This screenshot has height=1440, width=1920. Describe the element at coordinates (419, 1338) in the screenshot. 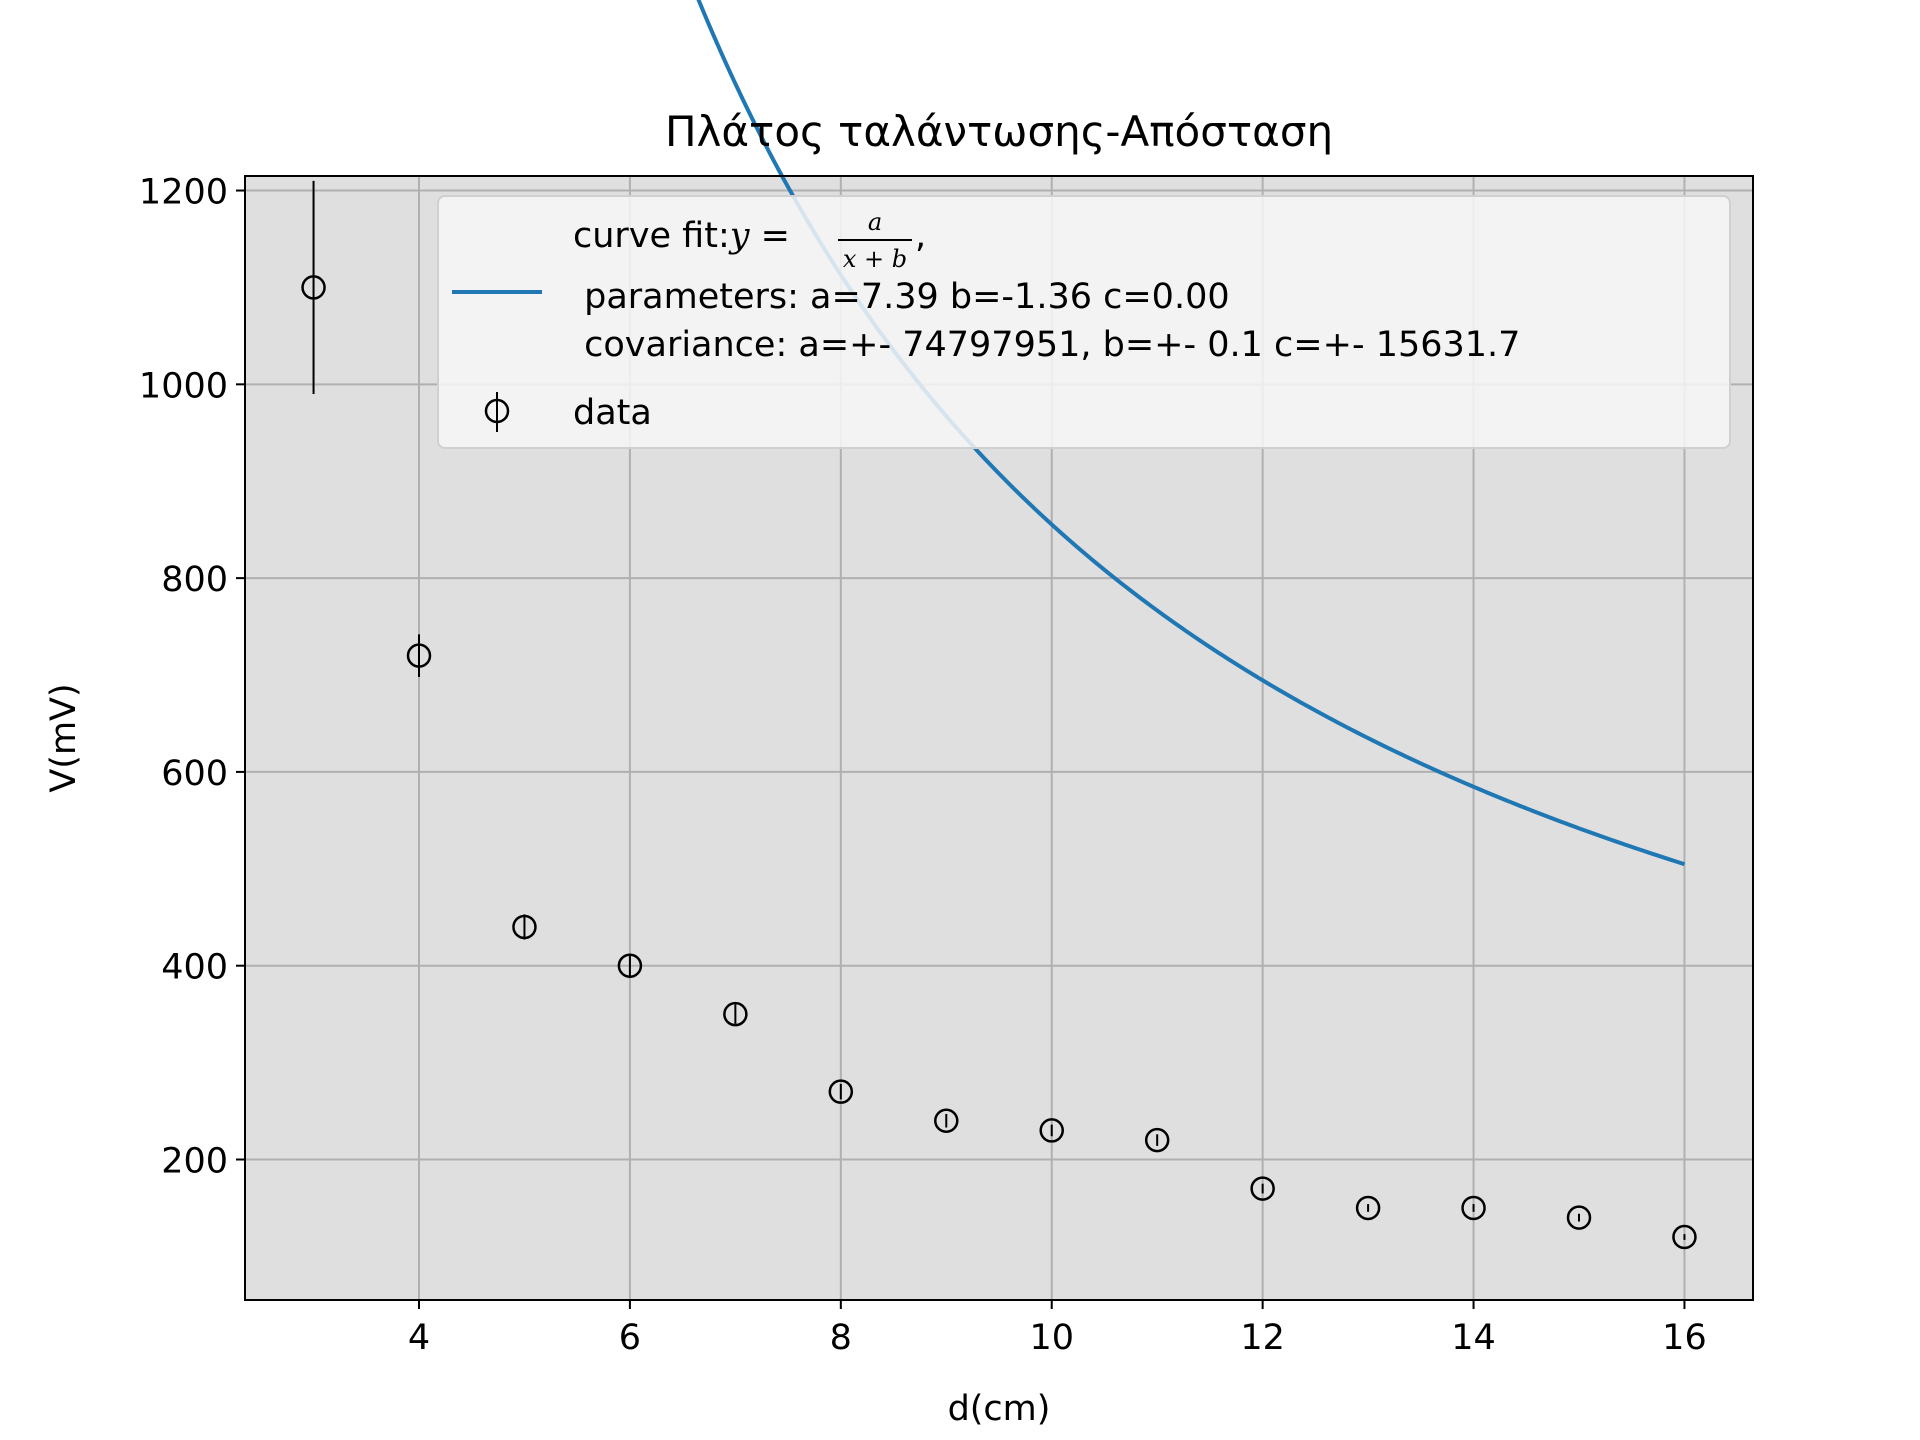

I see `x-tick-label: 4` at that location.